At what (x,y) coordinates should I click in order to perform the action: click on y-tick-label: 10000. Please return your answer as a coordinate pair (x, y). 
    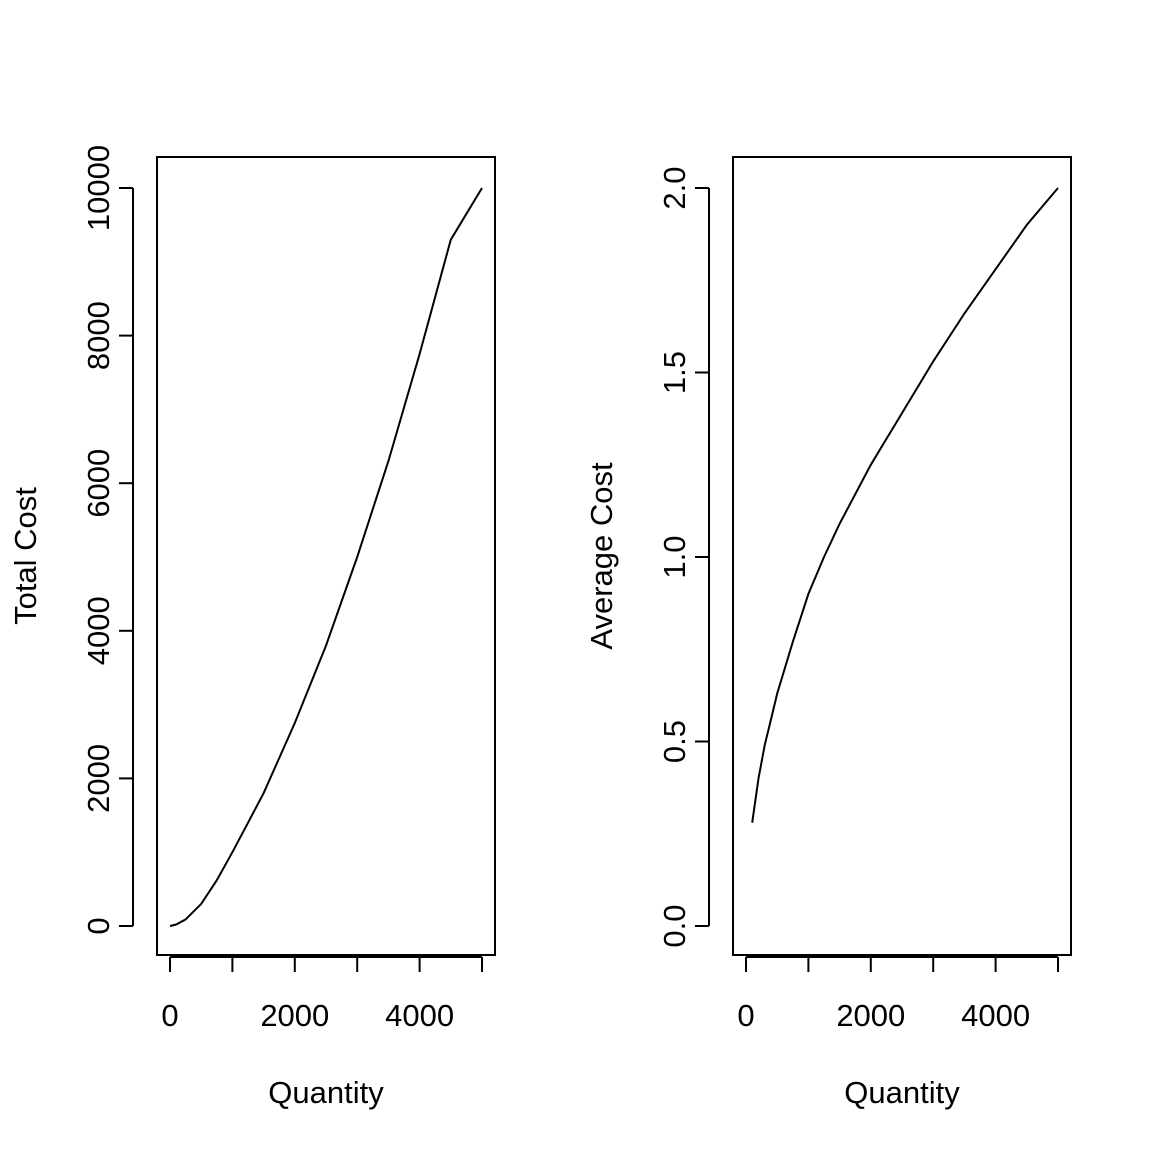
    Looking at the image, I should click on (98, 188).